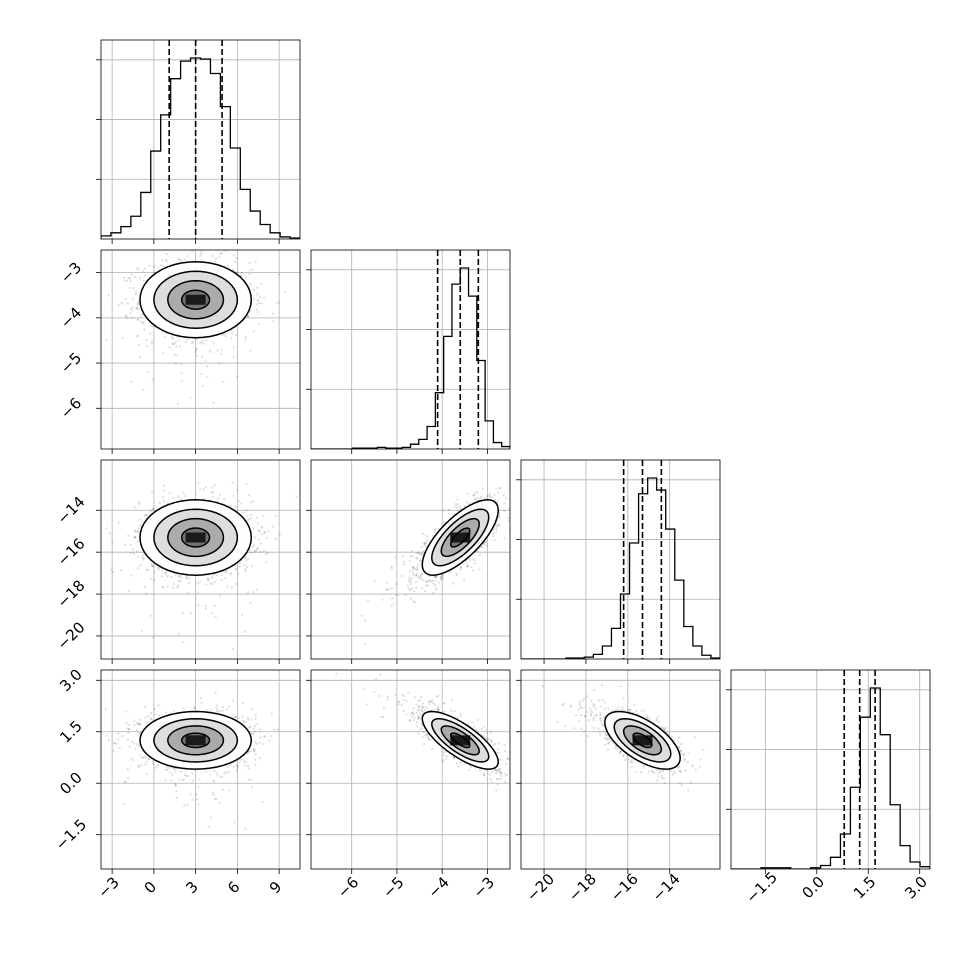 This screenshot has width=970, height=970. I want to click on y-tick-label: −18, so click(70, 594).